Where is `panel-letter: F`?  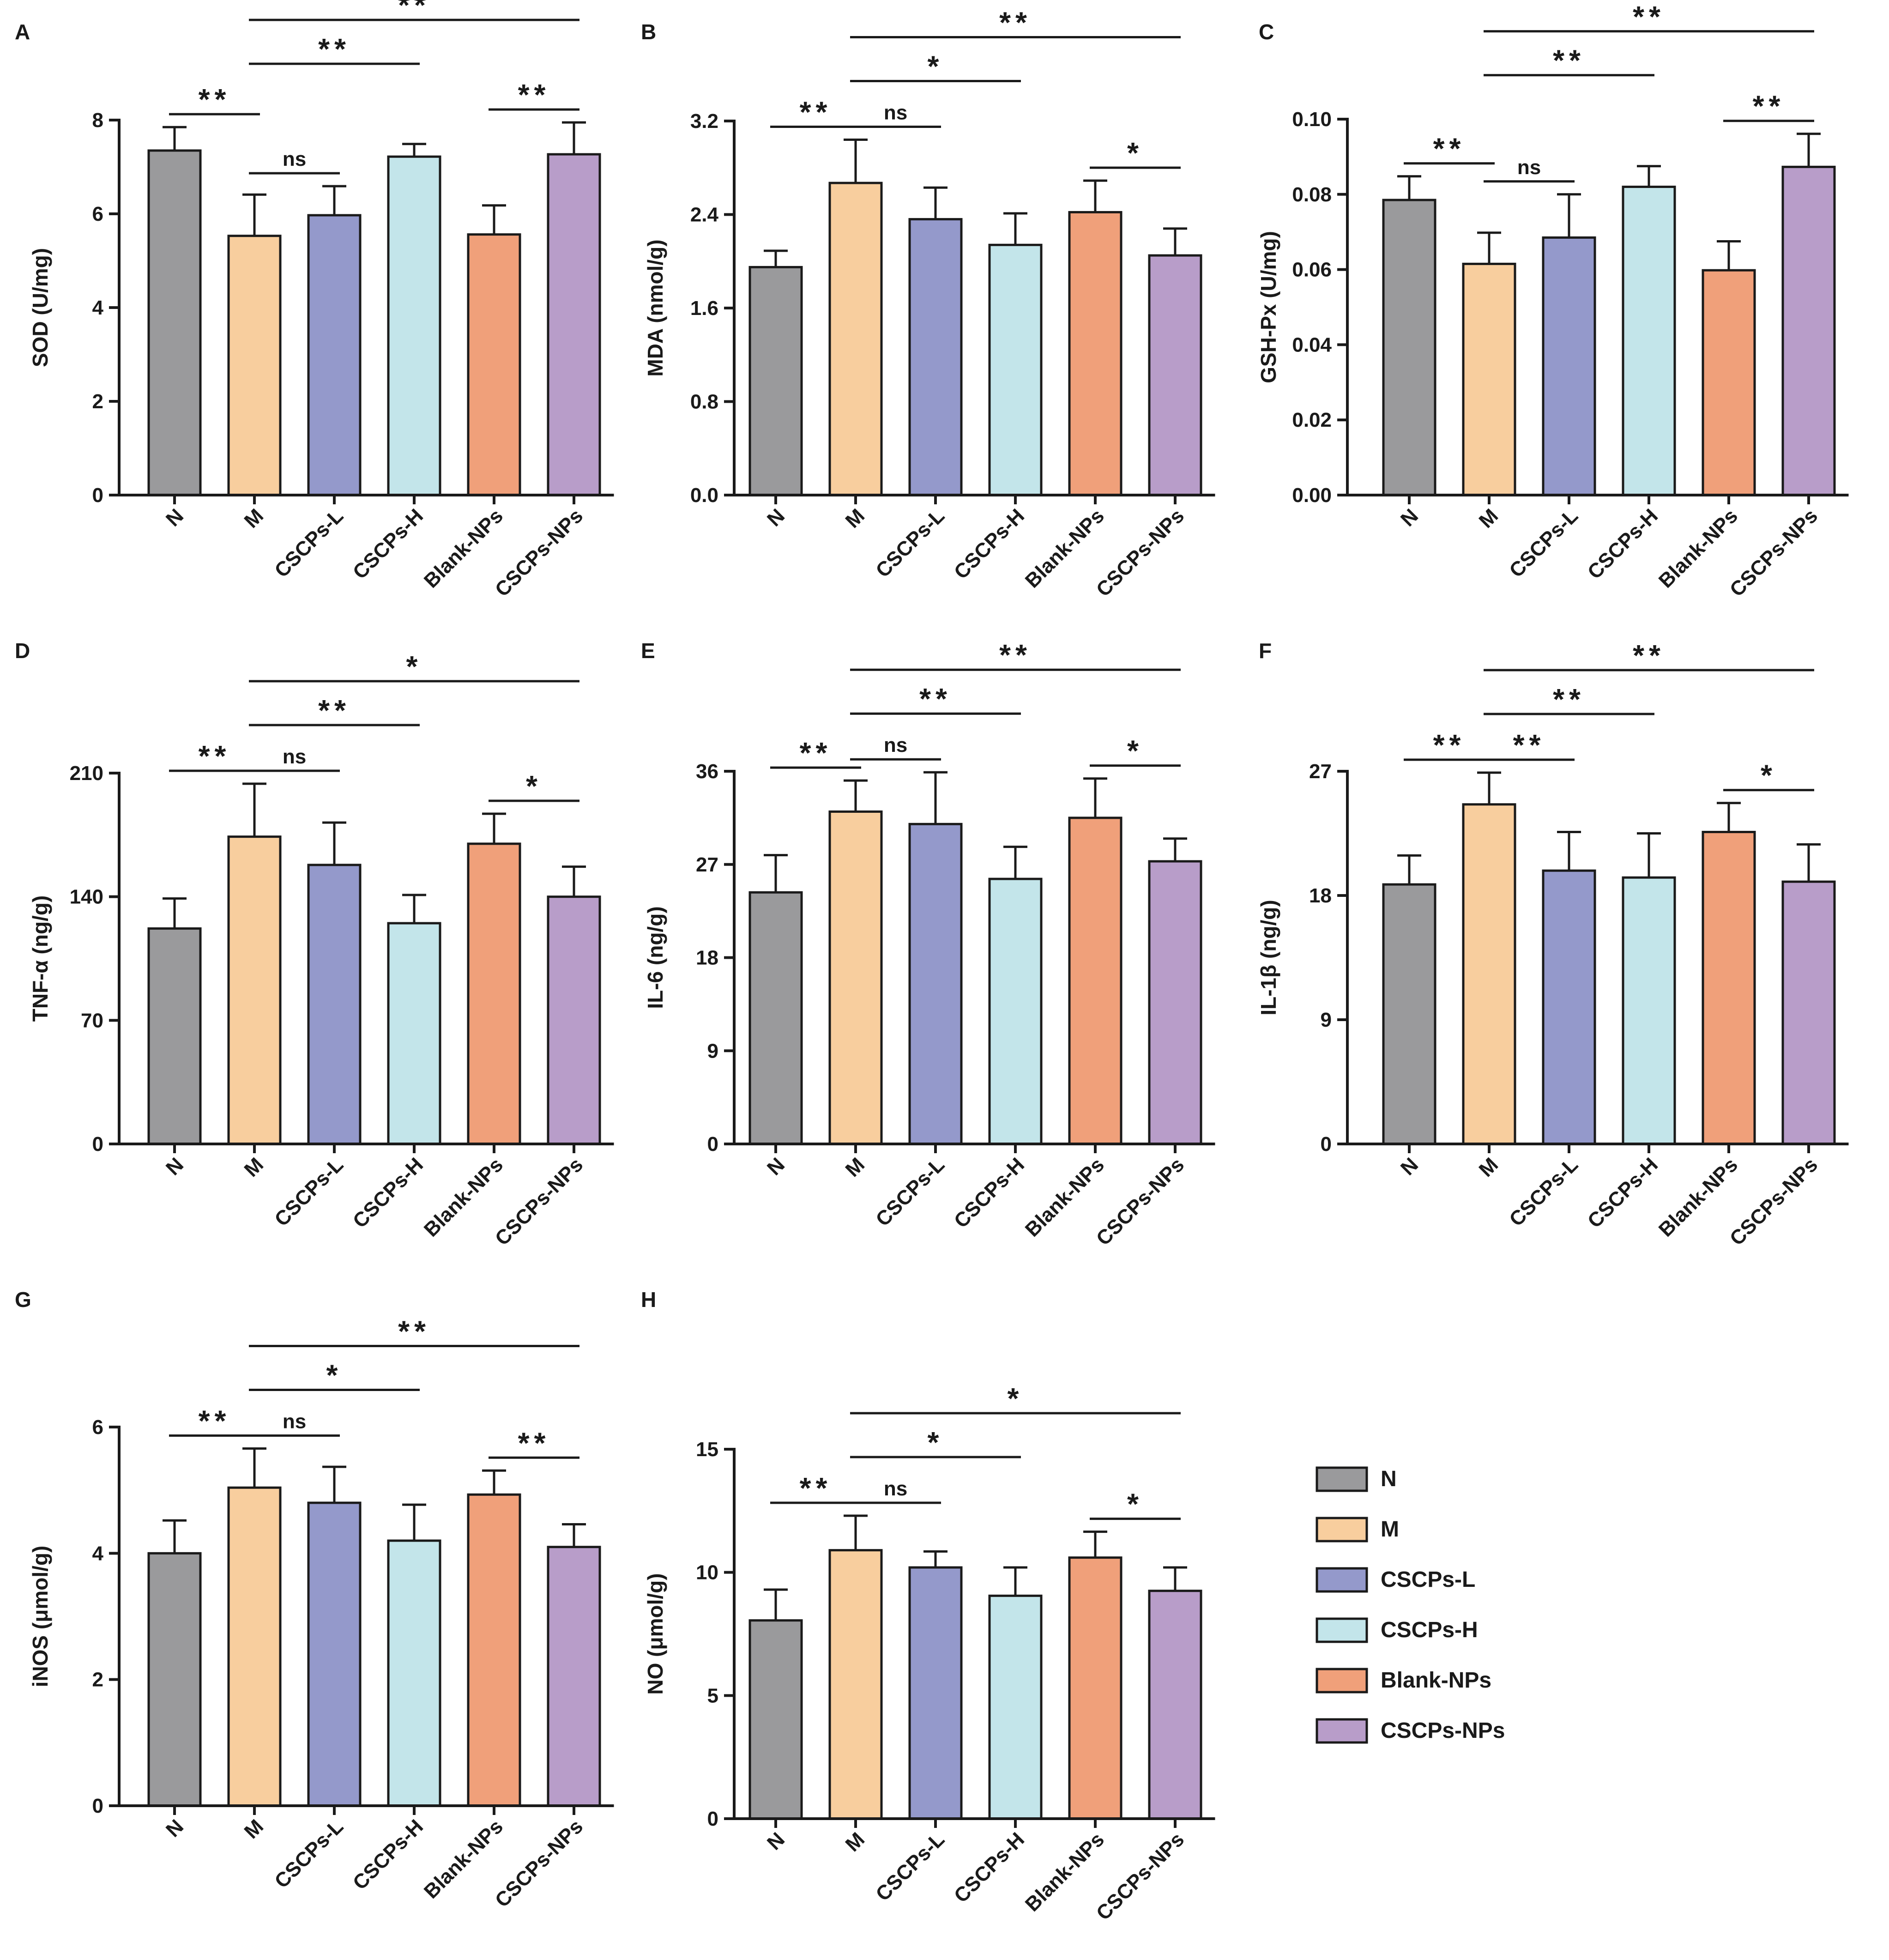 panel-letter: F is located at coordinates (1265, 651).